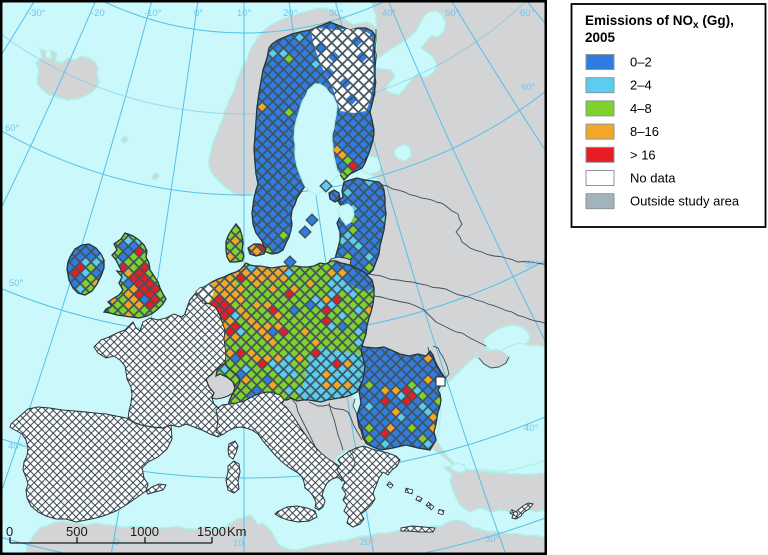 Image resolution: width=768 pixels, height=555 pixels. I want to click on svg-text: 2005, so click(600, 37).